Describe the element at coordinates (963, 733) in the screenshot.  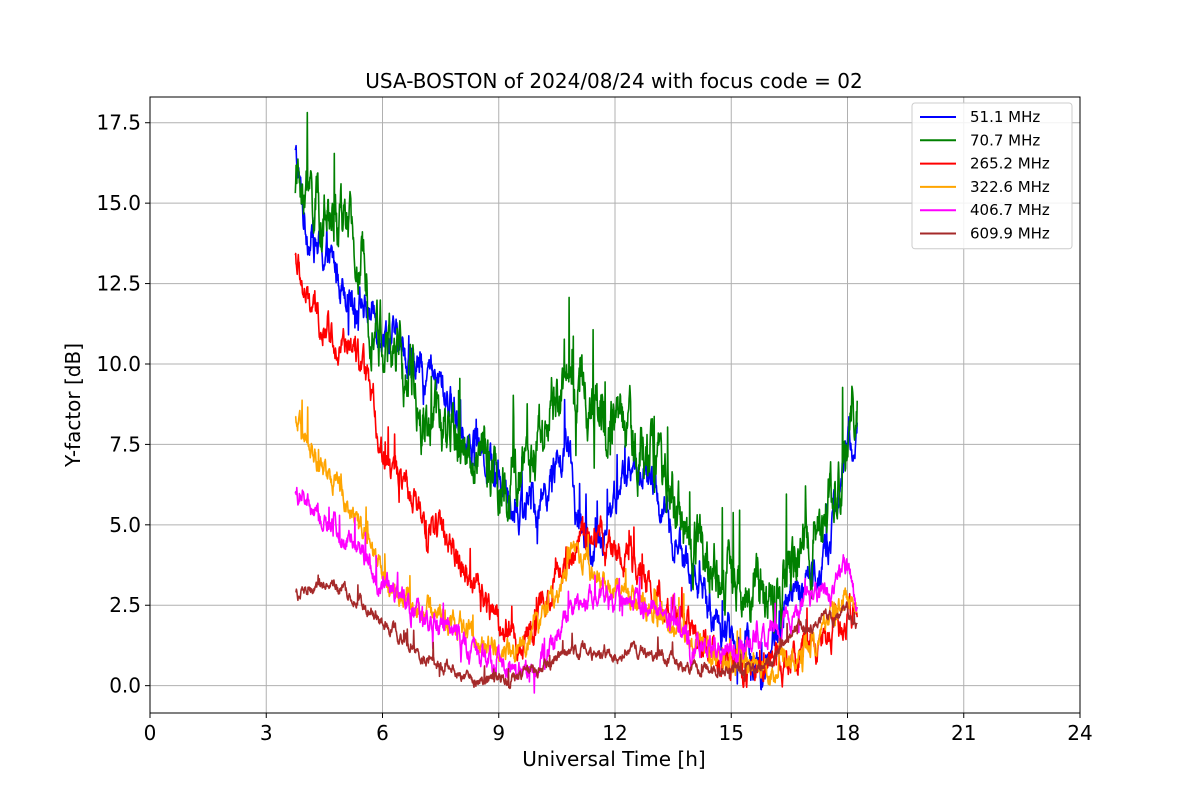
I see `x-tick-label: 21` at that location.